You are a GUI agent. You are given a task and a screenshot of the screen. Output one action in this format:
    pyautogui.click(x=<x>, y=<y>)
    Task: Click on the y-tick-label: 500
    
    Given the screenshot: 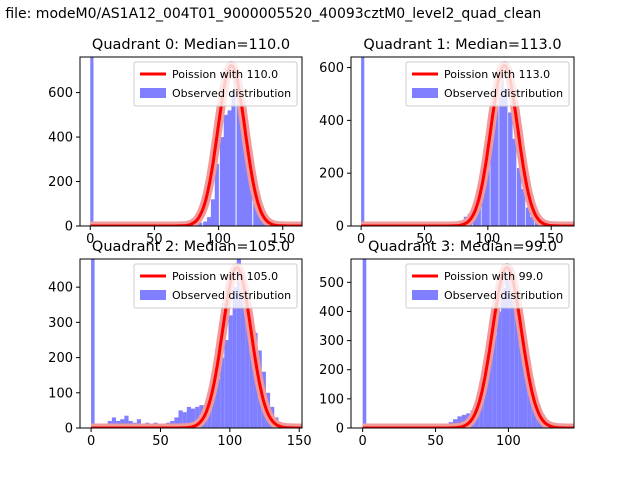 What is the action you would take?
    pyautogui.click(x=331, y=283)
    